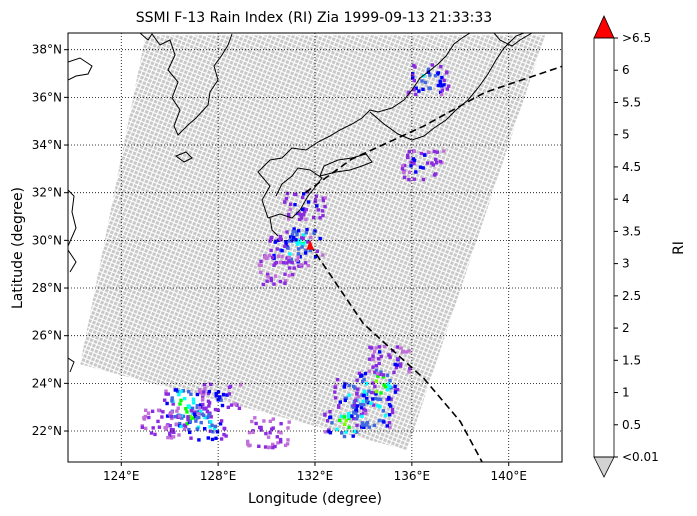 The height and width of the screenshot is (516, 697). Describe the element at coordinates (626, 199) in the screenshot. I see `colorbar-tick-label: 4` at that location.